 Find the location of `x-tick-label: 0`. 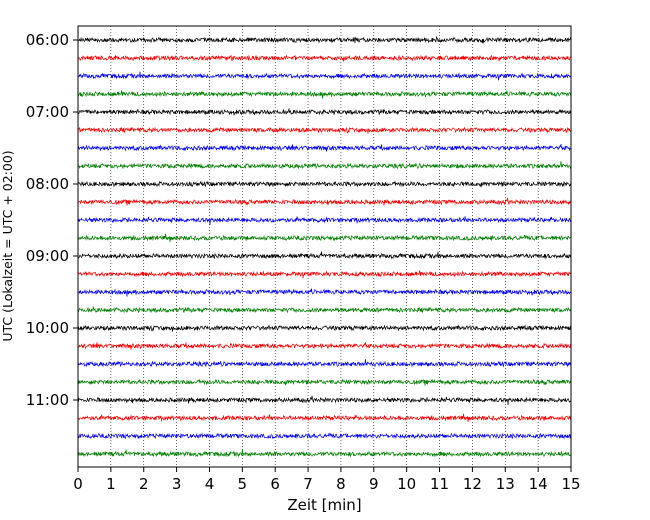

x-tick-label: 0 is located at coordinates (78, 484).